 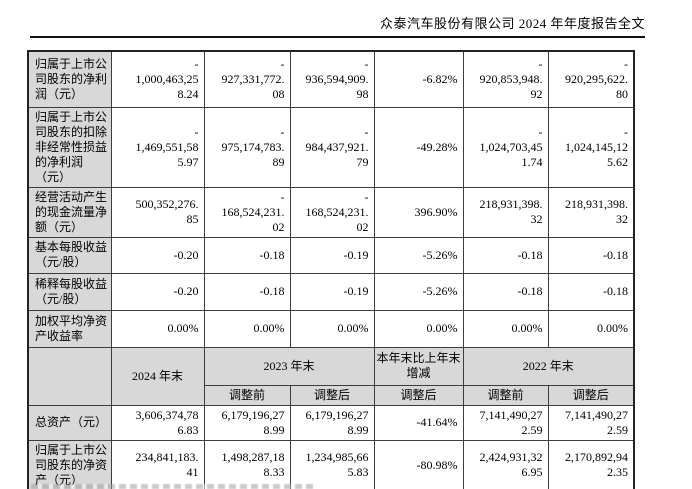 I want to click on row-label: 归属于上市公司股东的净利润（元）, so click(x=69, y=79).